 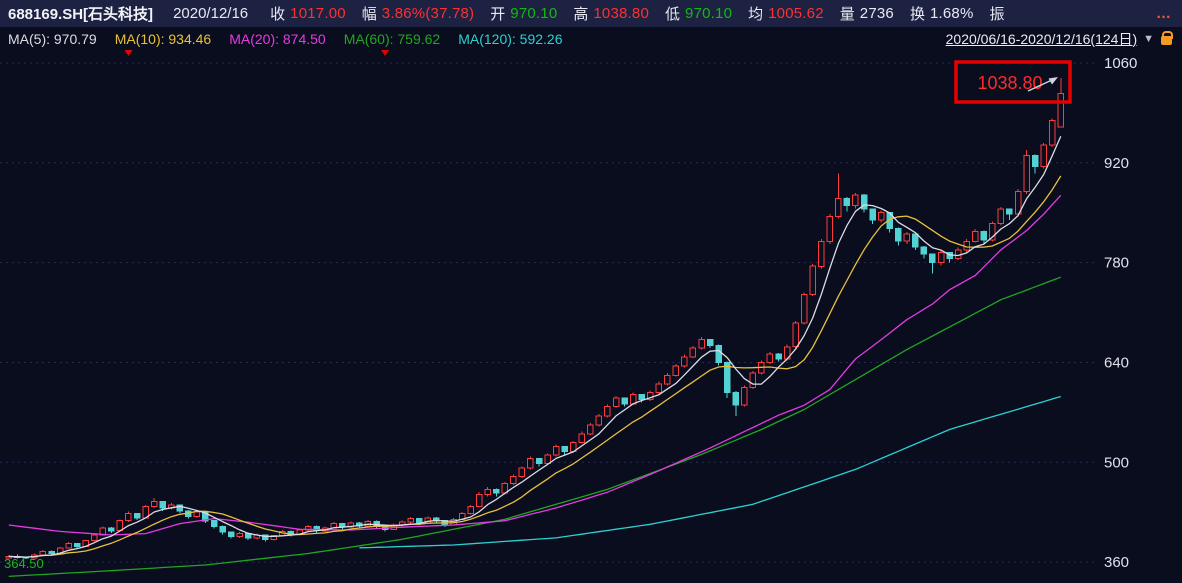 What do you see at coordinates (318, 13) in the screenshot?
I see `field-value: 1017.00` at bounding box center [318, 13].